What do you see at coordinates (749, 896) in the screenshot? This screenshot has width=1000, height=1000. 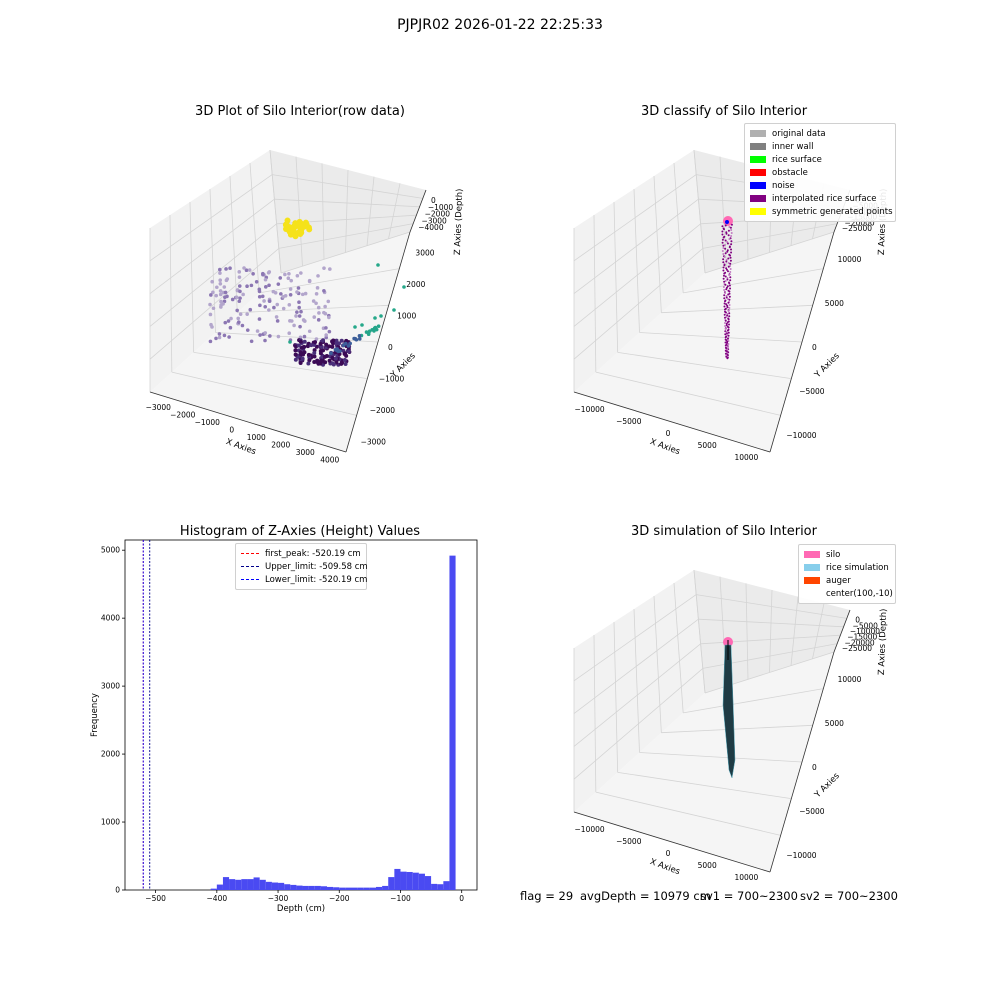 I see `sv1-readout: sv1 = 700~2300` at bounding box center [749, 896].